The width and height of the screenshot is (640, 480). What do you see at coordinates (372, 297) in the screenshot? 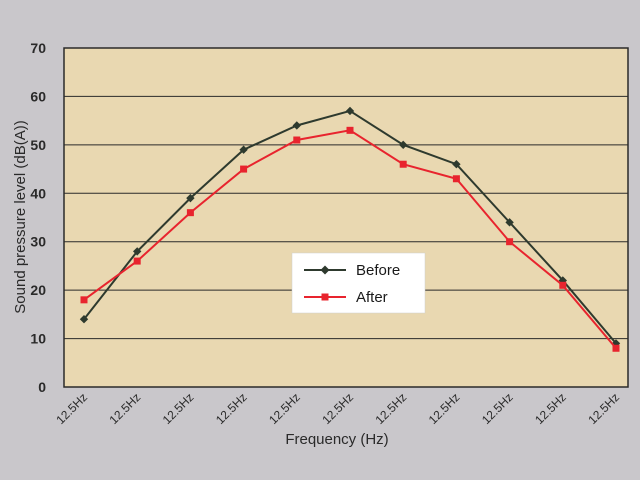
I see `legend-after-label: After` at bounding box center [372, 297].